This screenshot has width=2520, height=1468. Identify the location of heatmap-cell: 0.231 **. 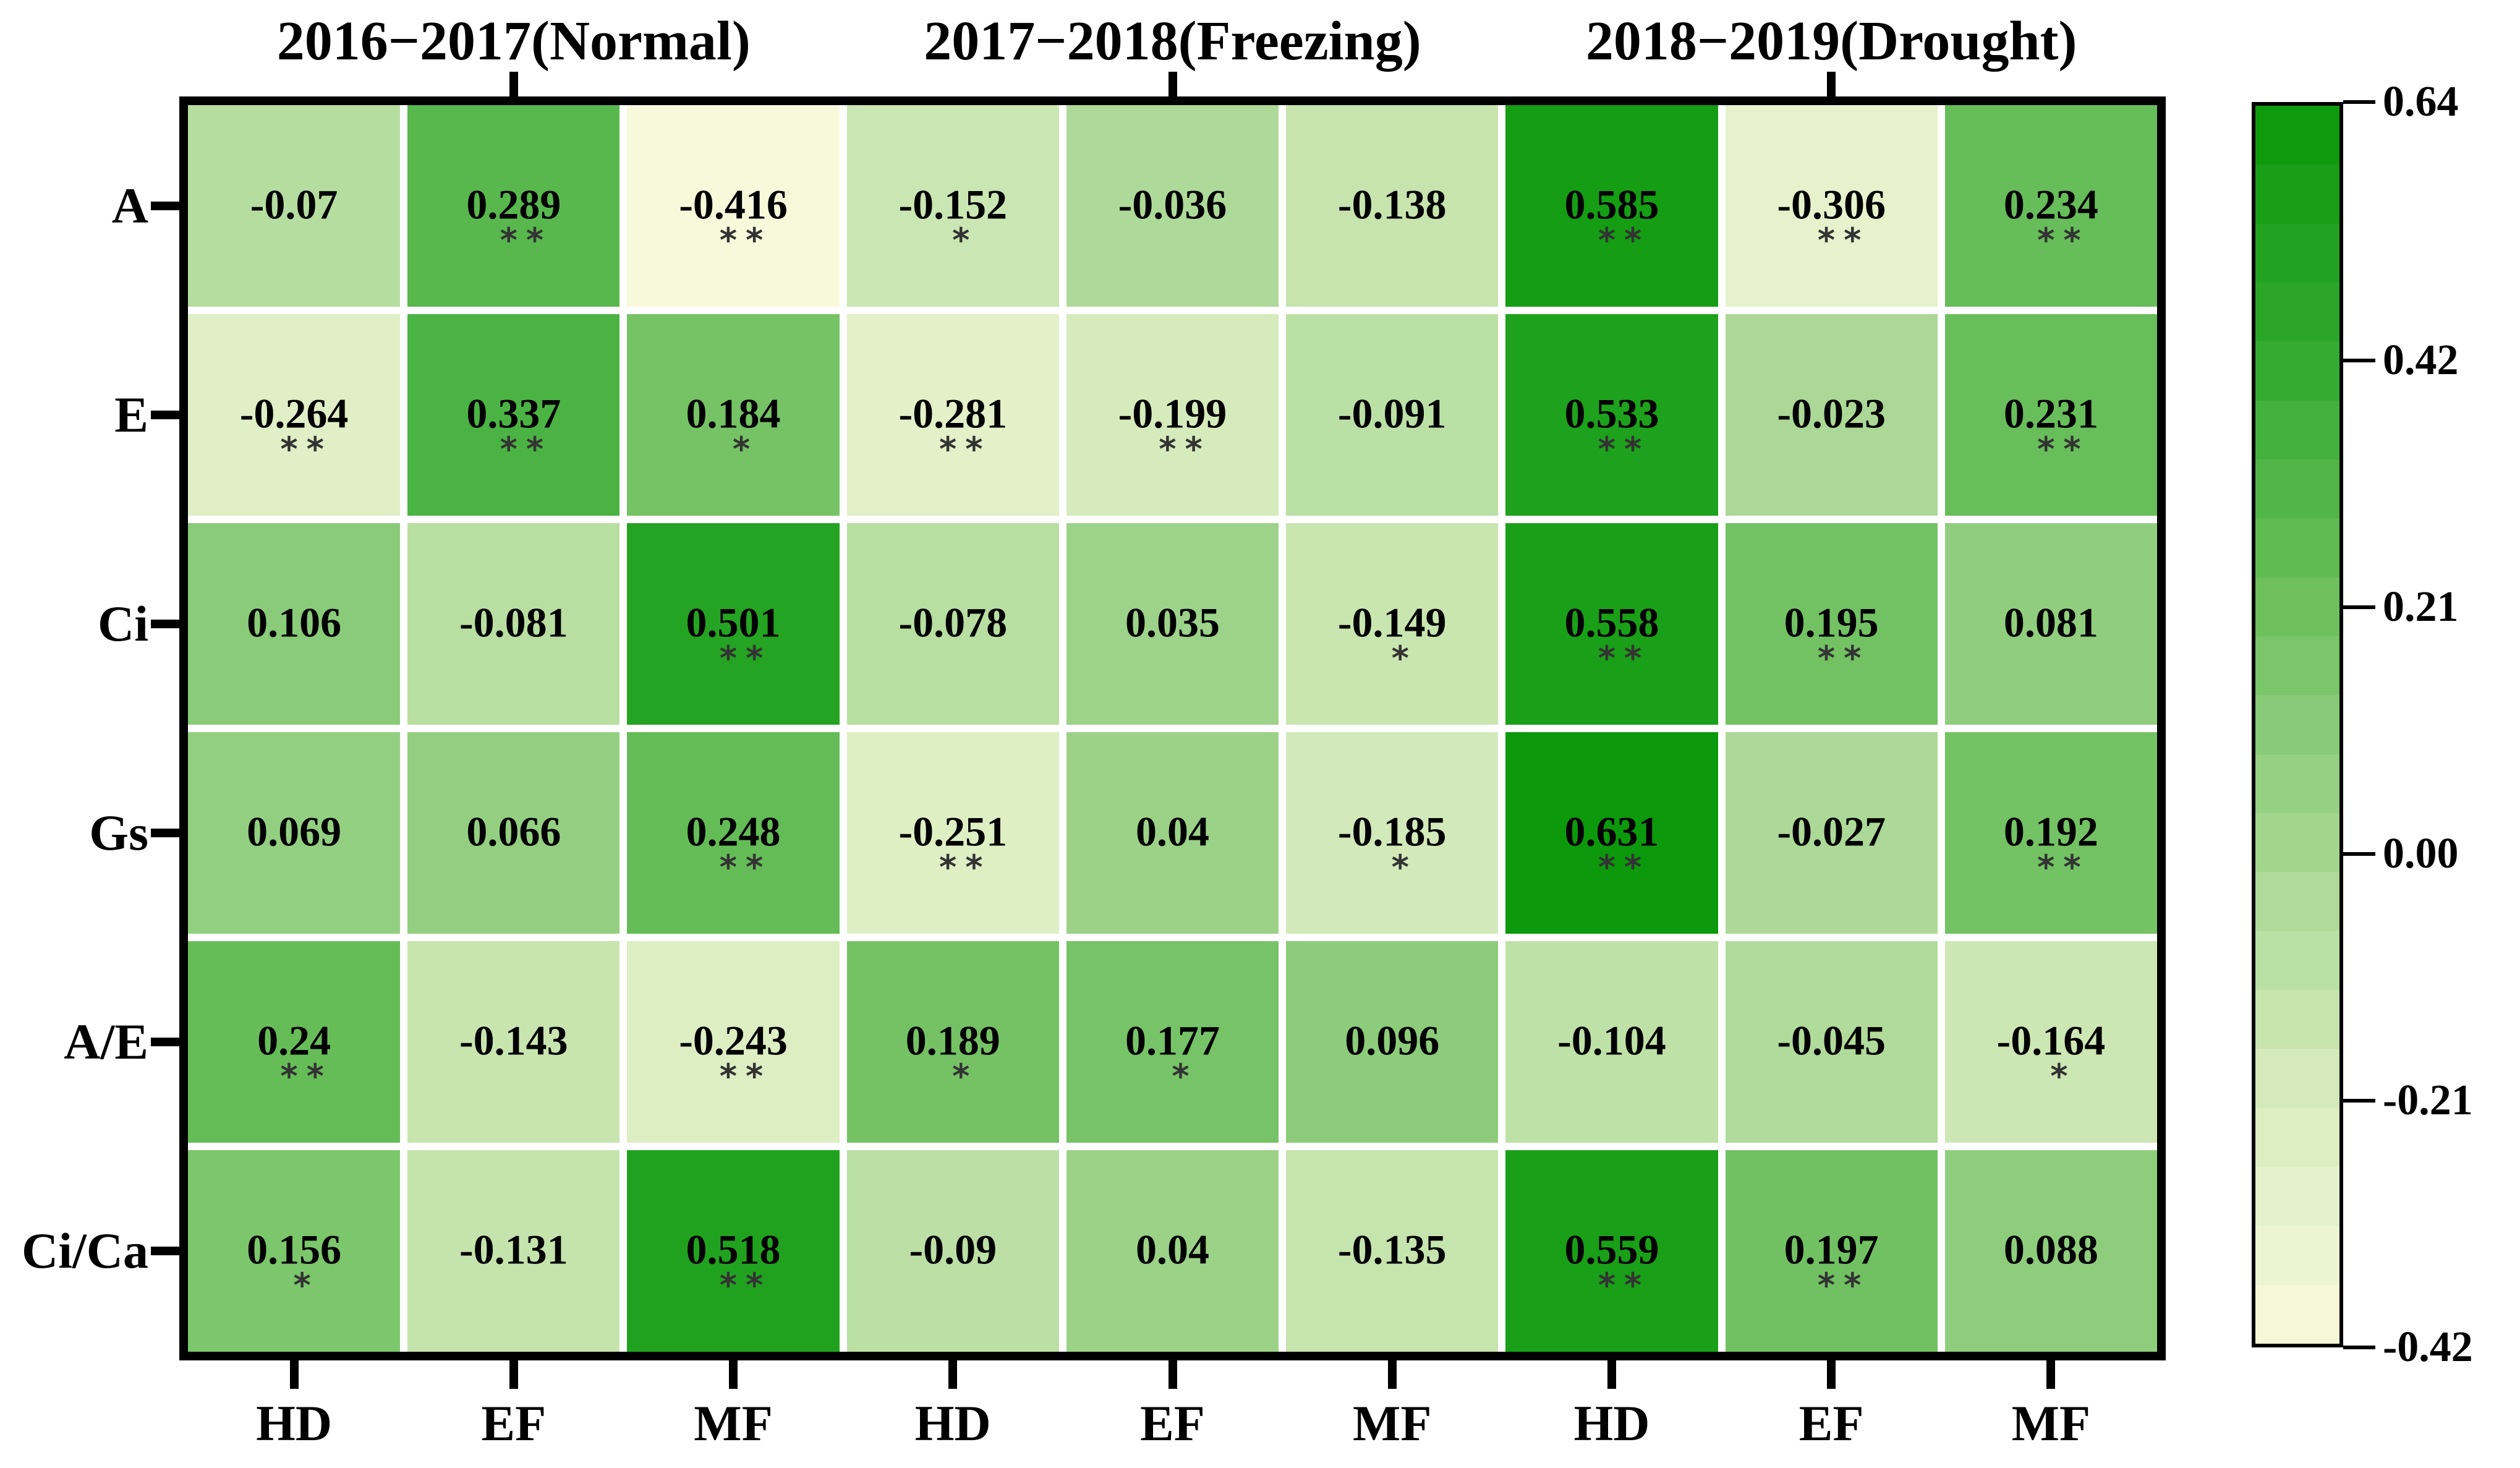
(2050, 415).